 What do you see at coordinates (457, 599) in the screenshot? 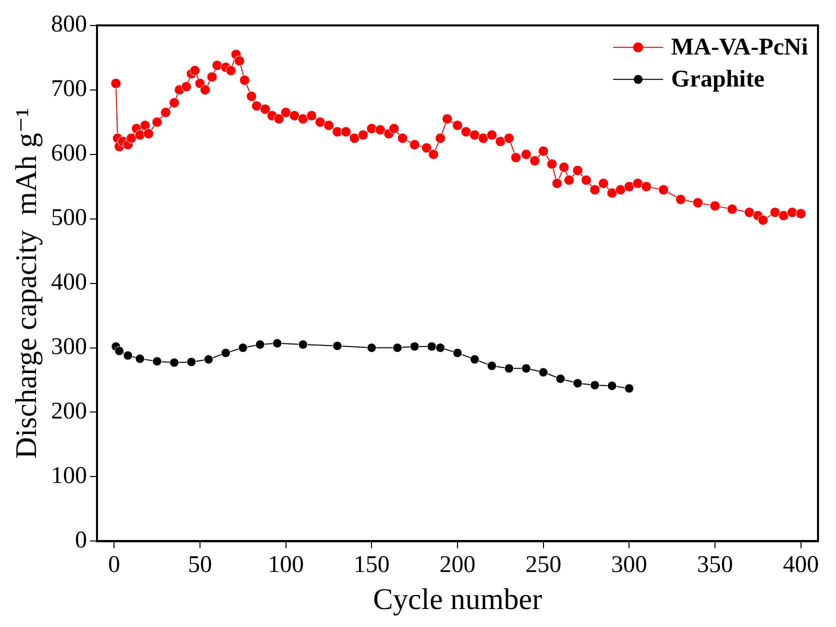
I see `x-axis-title: Cycle number` at bounding box center [457, 599].